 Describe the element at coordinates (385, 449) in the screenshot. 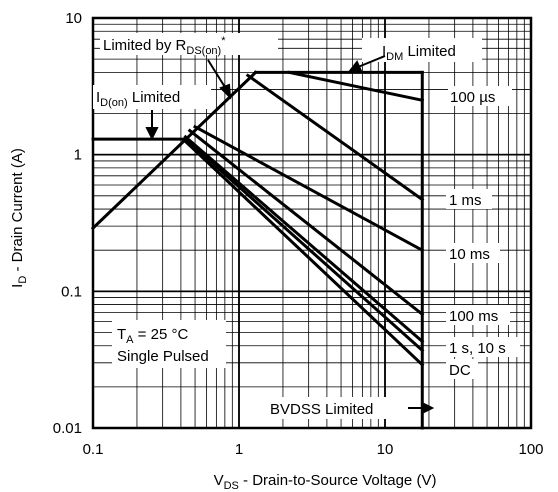

I see `x-tick-label: 10` at that location.